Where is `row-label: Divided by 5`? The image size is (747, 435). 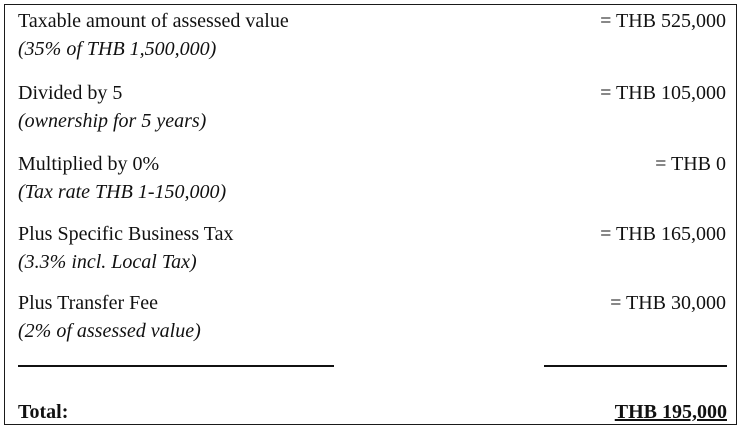 row-label: Divided by 5 is located at coordinates (70, 93).